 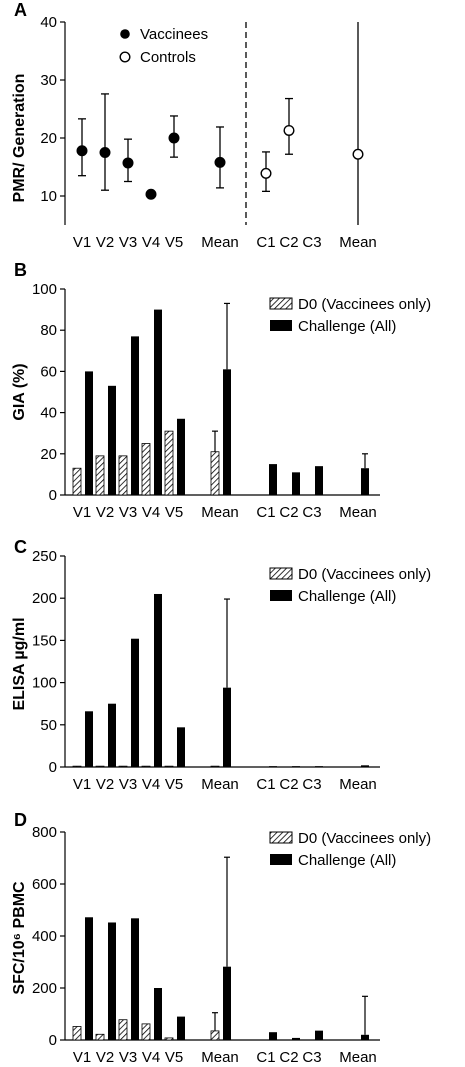 I want to click on y-tick-label: 200, so click(x=44, y=988).